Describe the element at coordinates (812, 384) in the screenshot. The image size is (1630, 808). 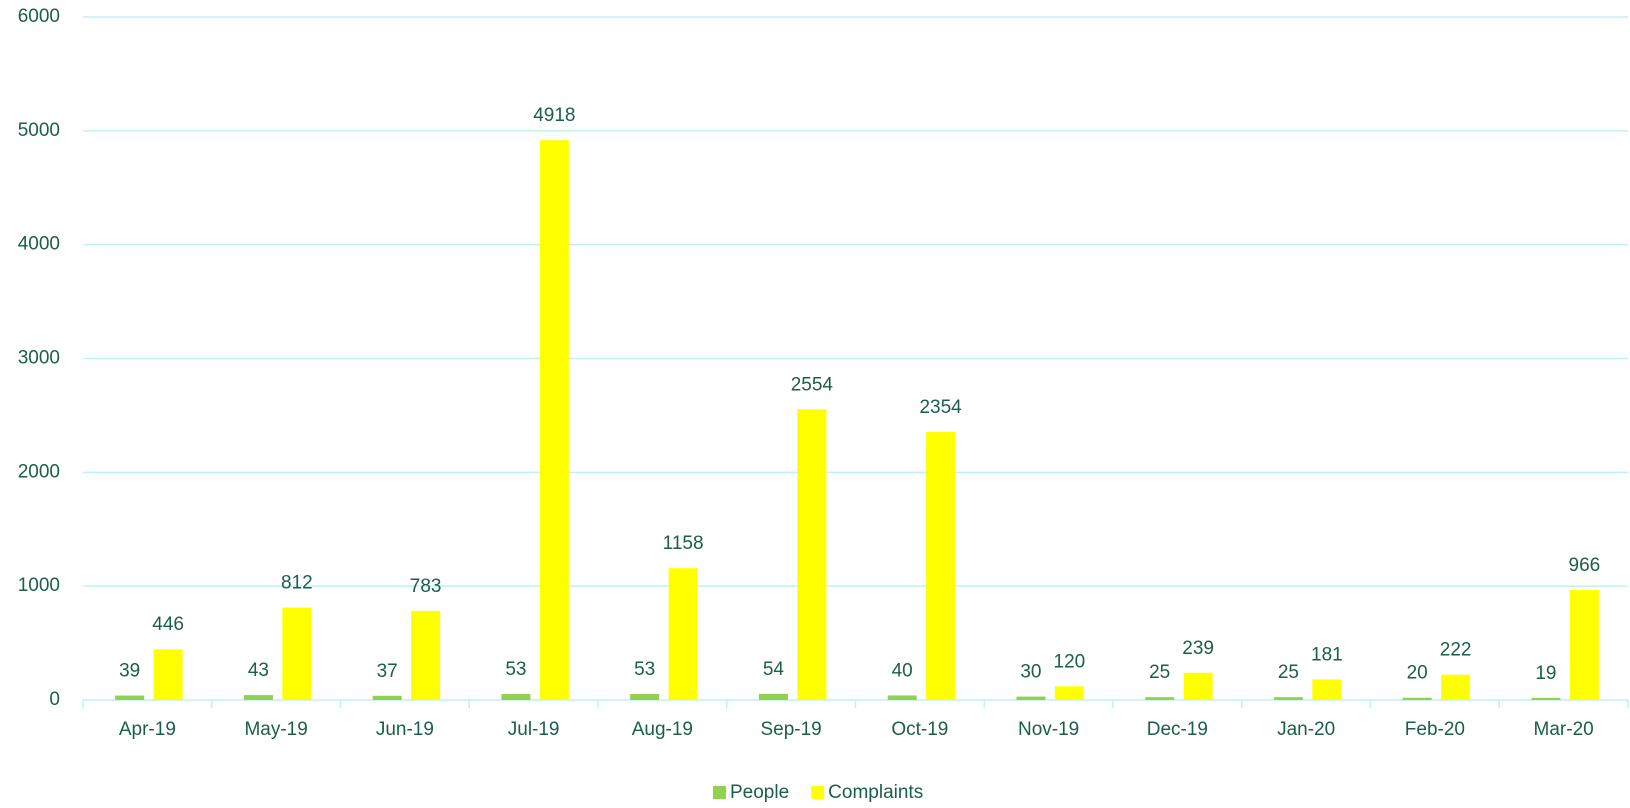
I see `value-label: 2554` at that location.